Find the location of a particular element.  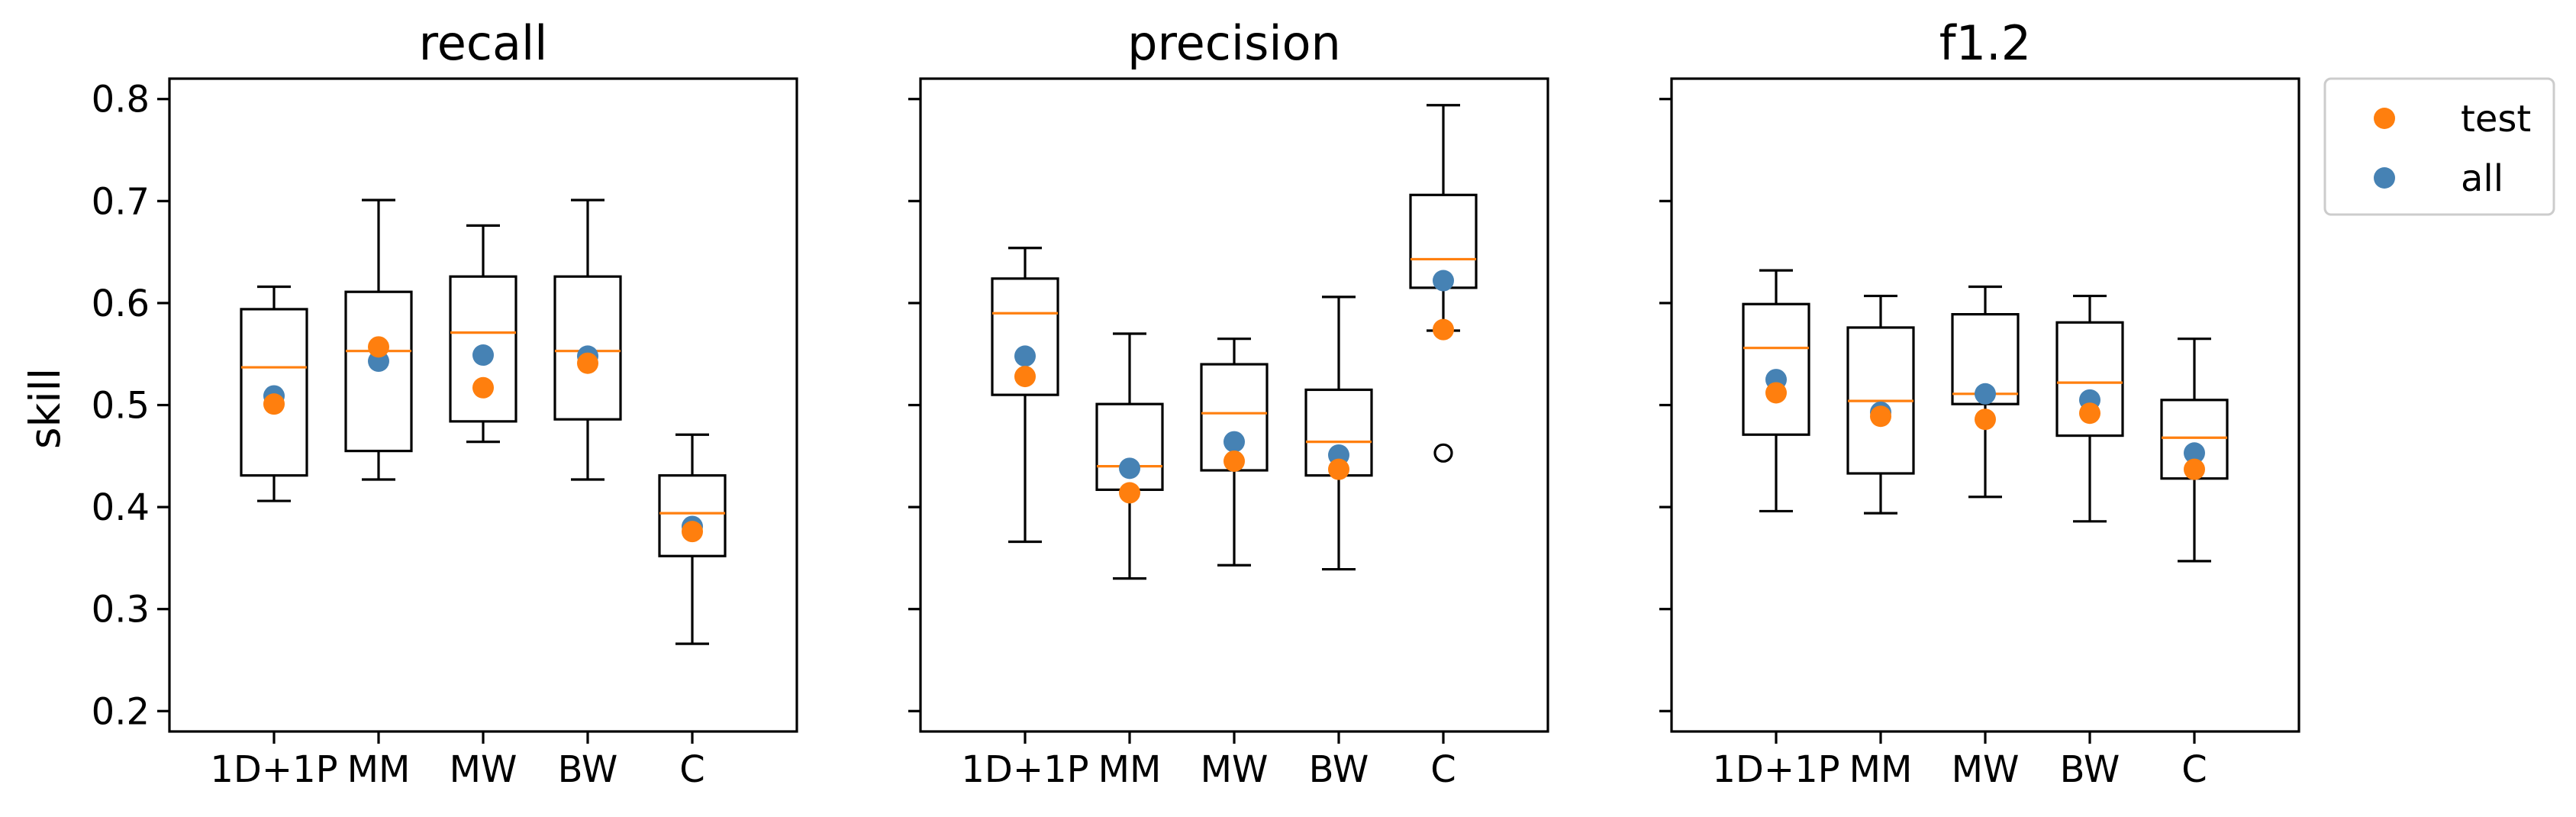

legend-marker-all is located at coordinates (2384, 178).